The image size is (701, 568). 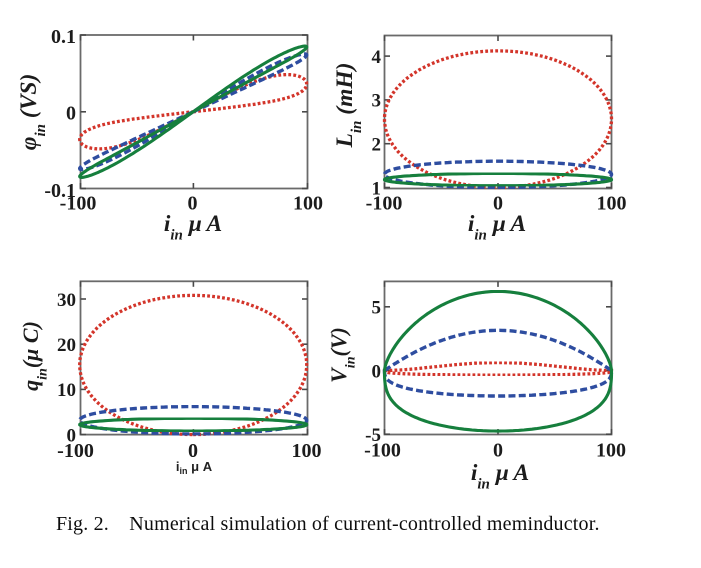 I want to click on svg-text: 0.1, so click(x=63, y=37).